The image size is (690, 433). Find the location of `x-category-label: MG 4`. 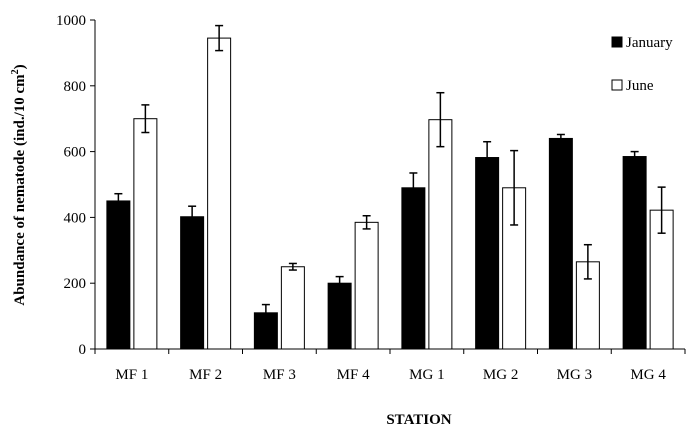

x-category-label: MG 4 is located at coordinates (648, 375).